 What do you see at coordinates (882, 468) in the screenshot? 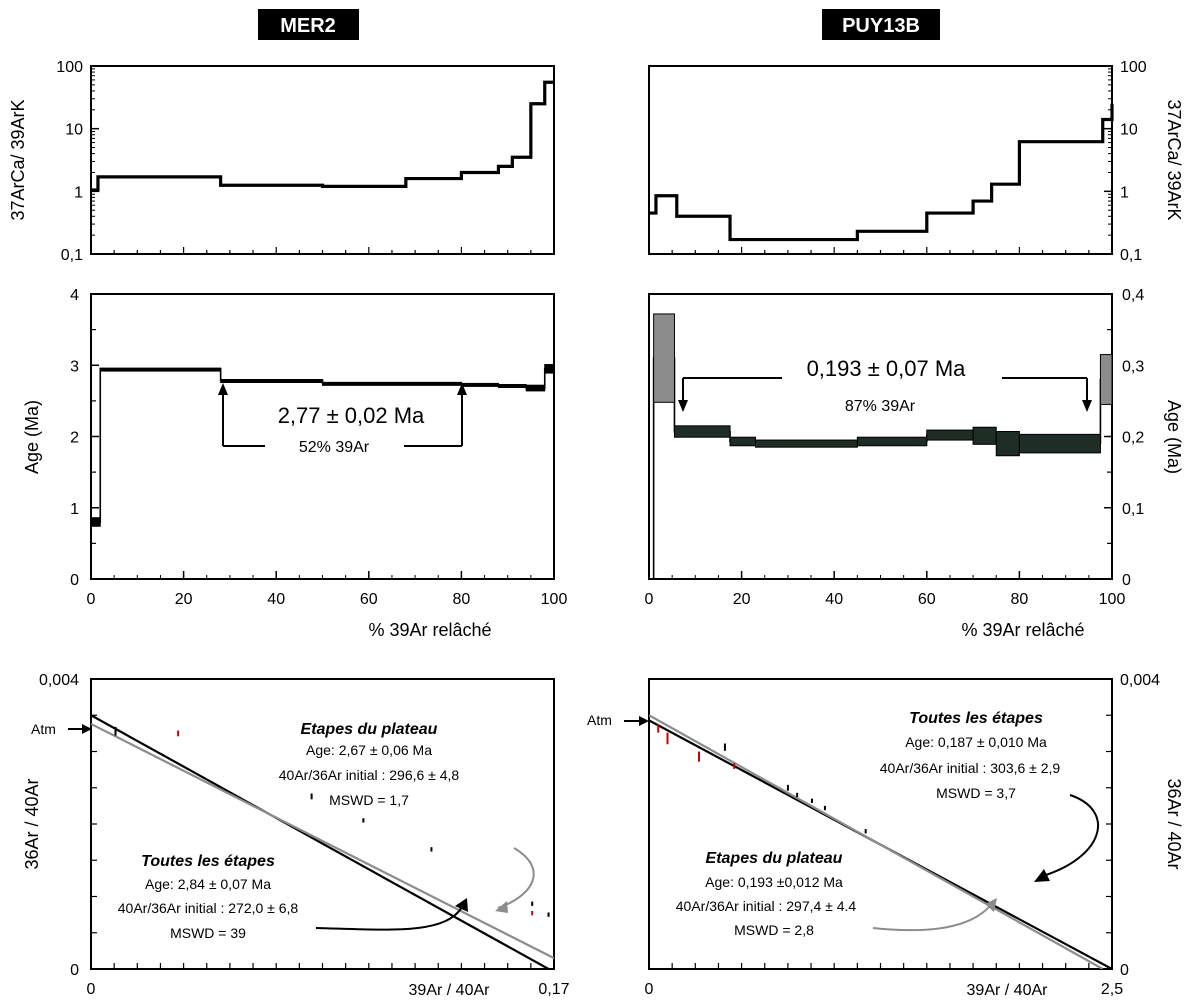
I see `puy13b_age-step-outline` at bounding box center [882, 468].